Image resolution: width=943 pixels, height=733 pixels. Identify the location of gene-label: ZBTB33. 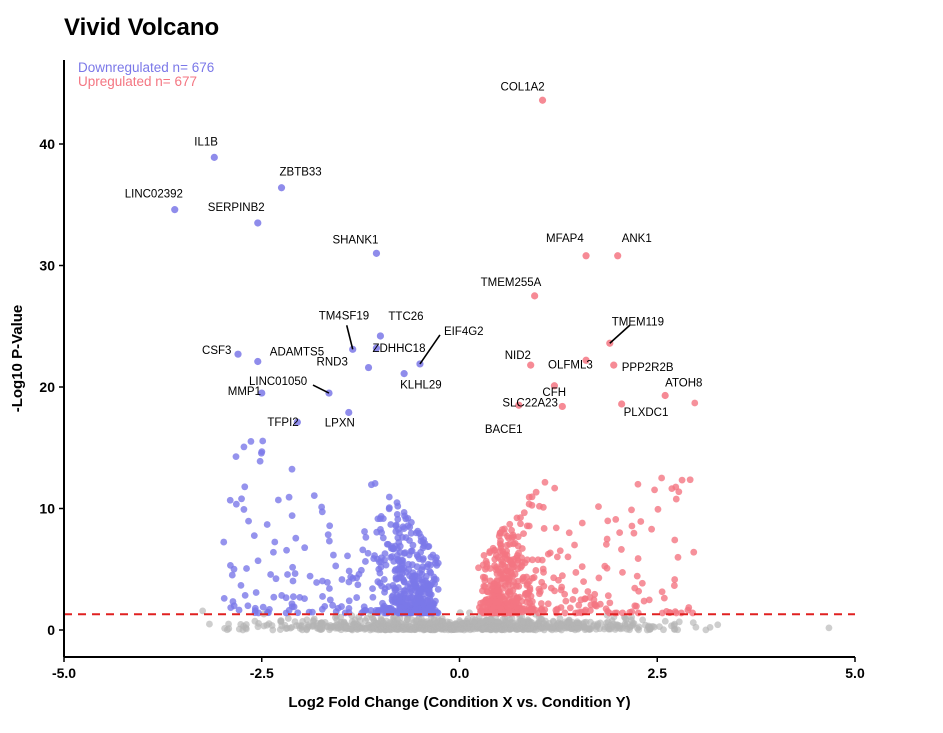
(301, 173).